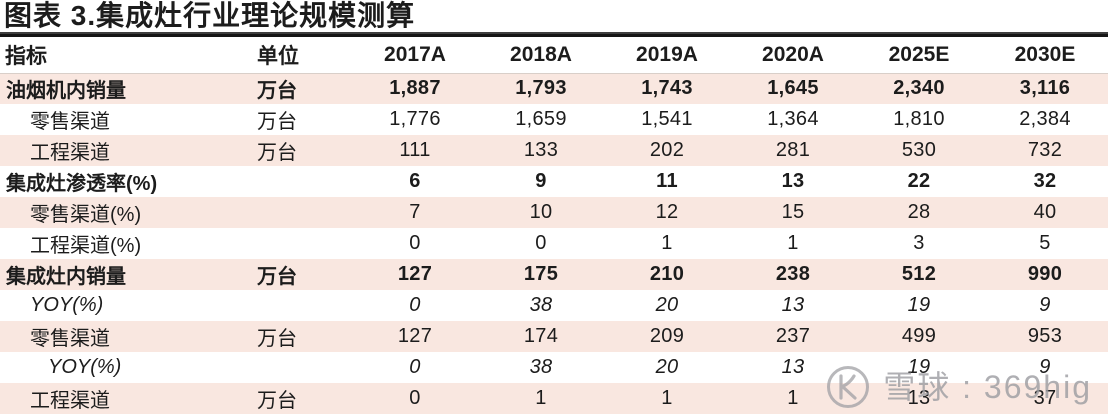 The width and height of the screenshot is (1108, 416). I want to click on row-value-2030E: 732, so click(1045, 150).